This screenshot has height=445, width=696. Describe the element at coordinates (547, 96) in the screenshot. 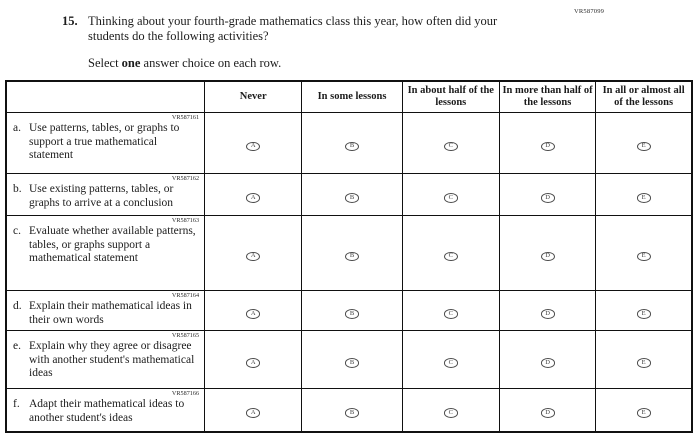

I see `column-header-more-than-half: In more than half of the lessons` at that location.